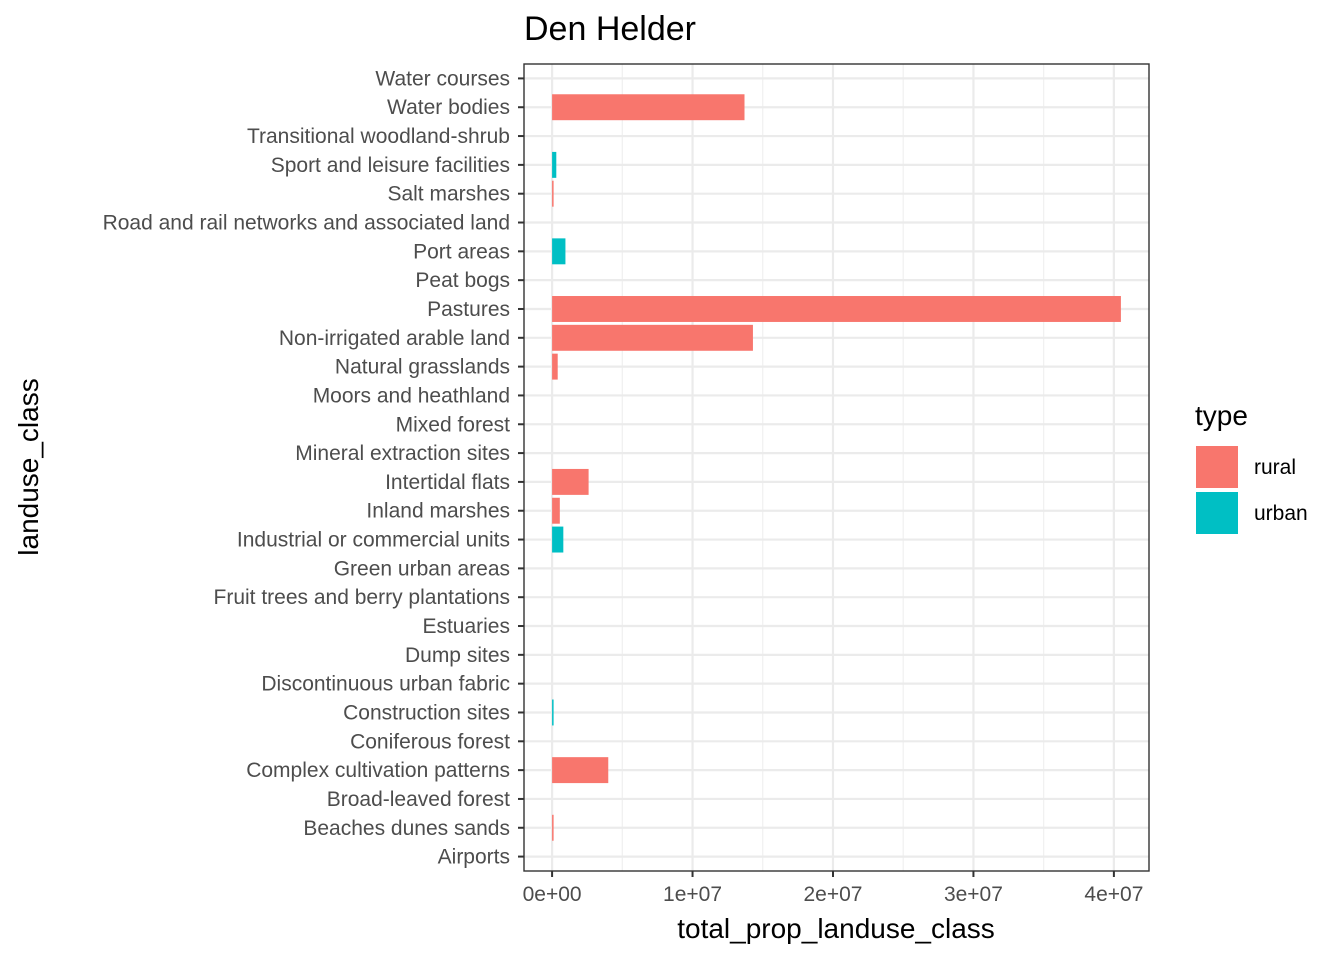 The image size is (1344, 960). I want to click on y-tick-label: Coniferous forest, so click(430, 741).